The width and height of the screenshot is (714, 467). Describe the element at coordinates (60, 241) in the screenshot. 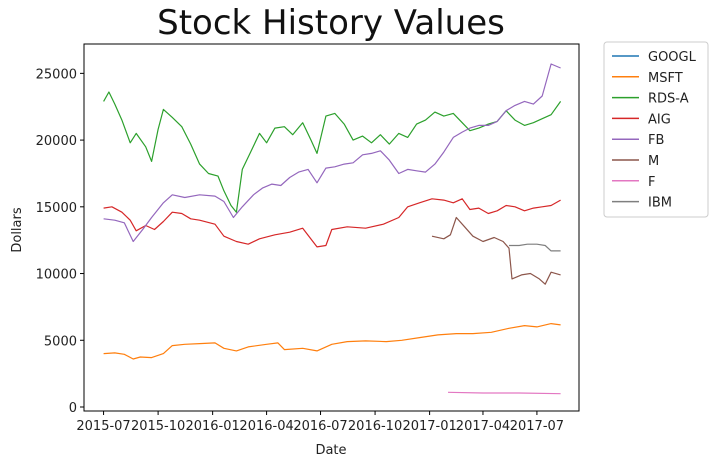

I see `y-axis: 0 5000 10000 15000 20000 25000` at that location.